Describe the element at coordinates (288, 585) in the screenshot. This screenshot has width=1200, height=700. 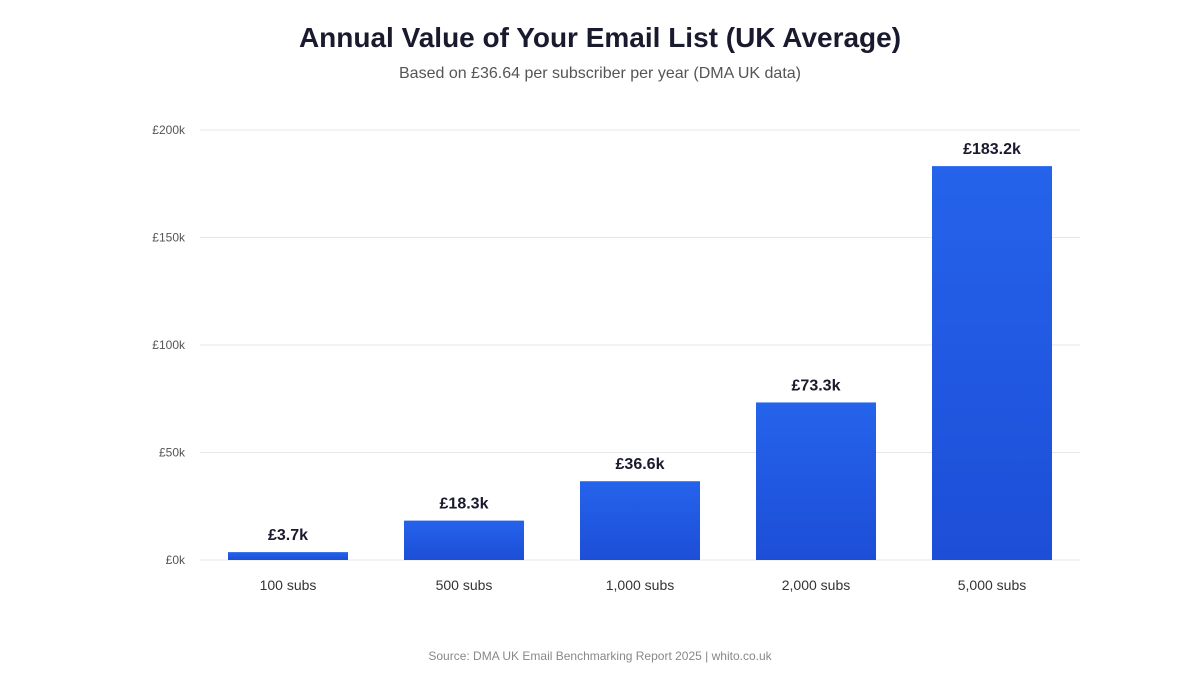
I see `x-tick-label: 100 subs` at that location.